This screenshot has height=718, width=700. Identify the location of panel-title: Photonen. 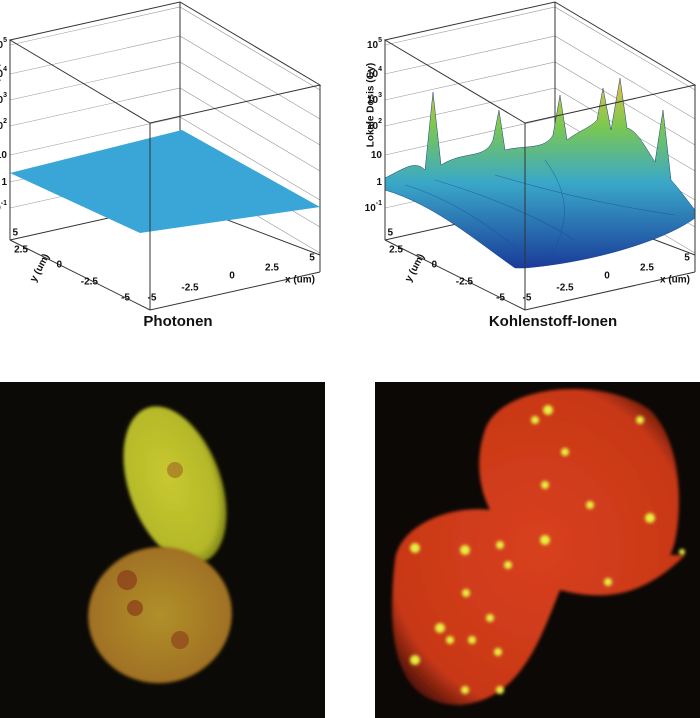
(177, 321).